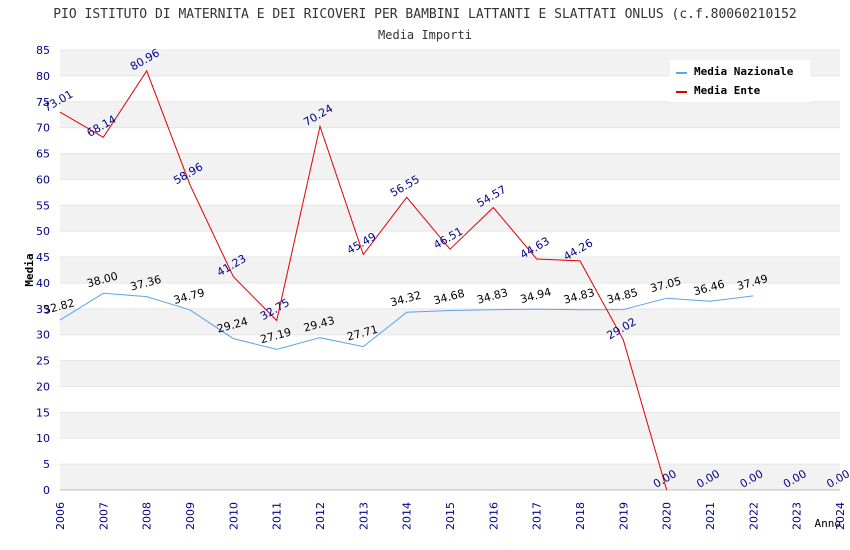  What do you see at coordinates (727, 90) in the screenshot?
I see `legend-label-ente: Media Ente` at bounding box center [727, 90].